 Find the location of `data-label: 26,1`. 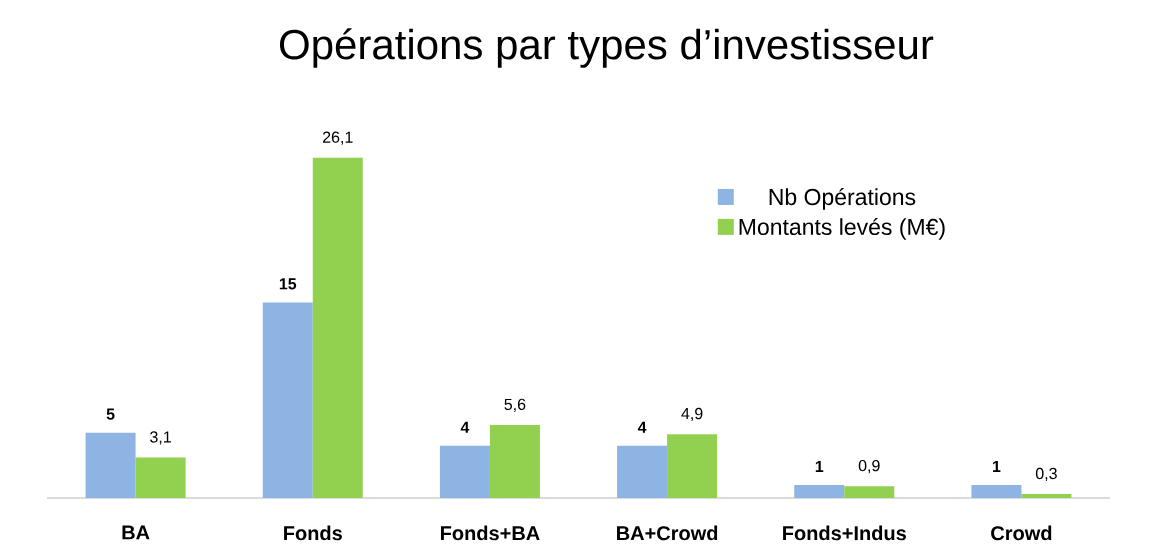

data-label: 26,1 is located at coordinates (338, 138).